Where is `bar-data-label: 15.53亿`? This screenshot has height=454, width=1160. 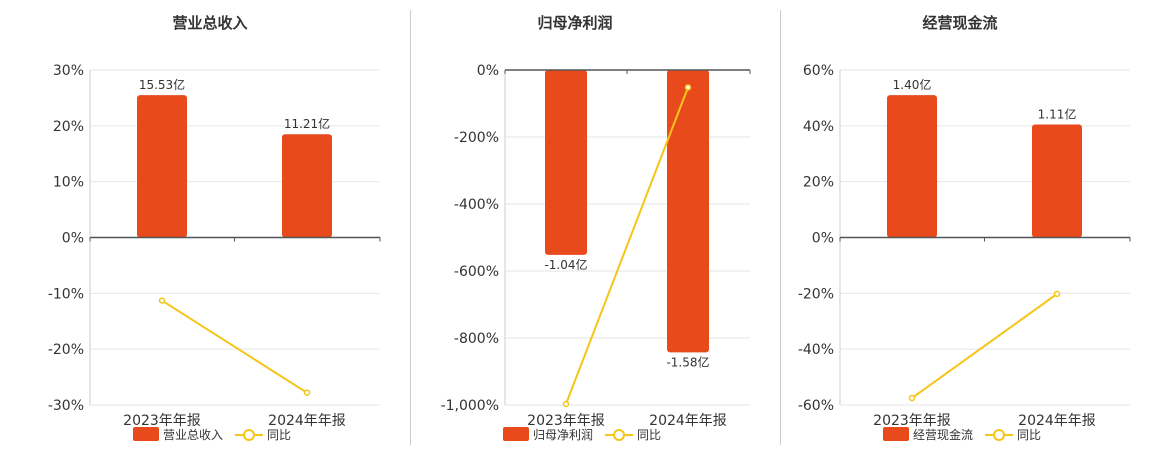
bar-data-label: 15.53亿 is located at coordinates (162, 84).